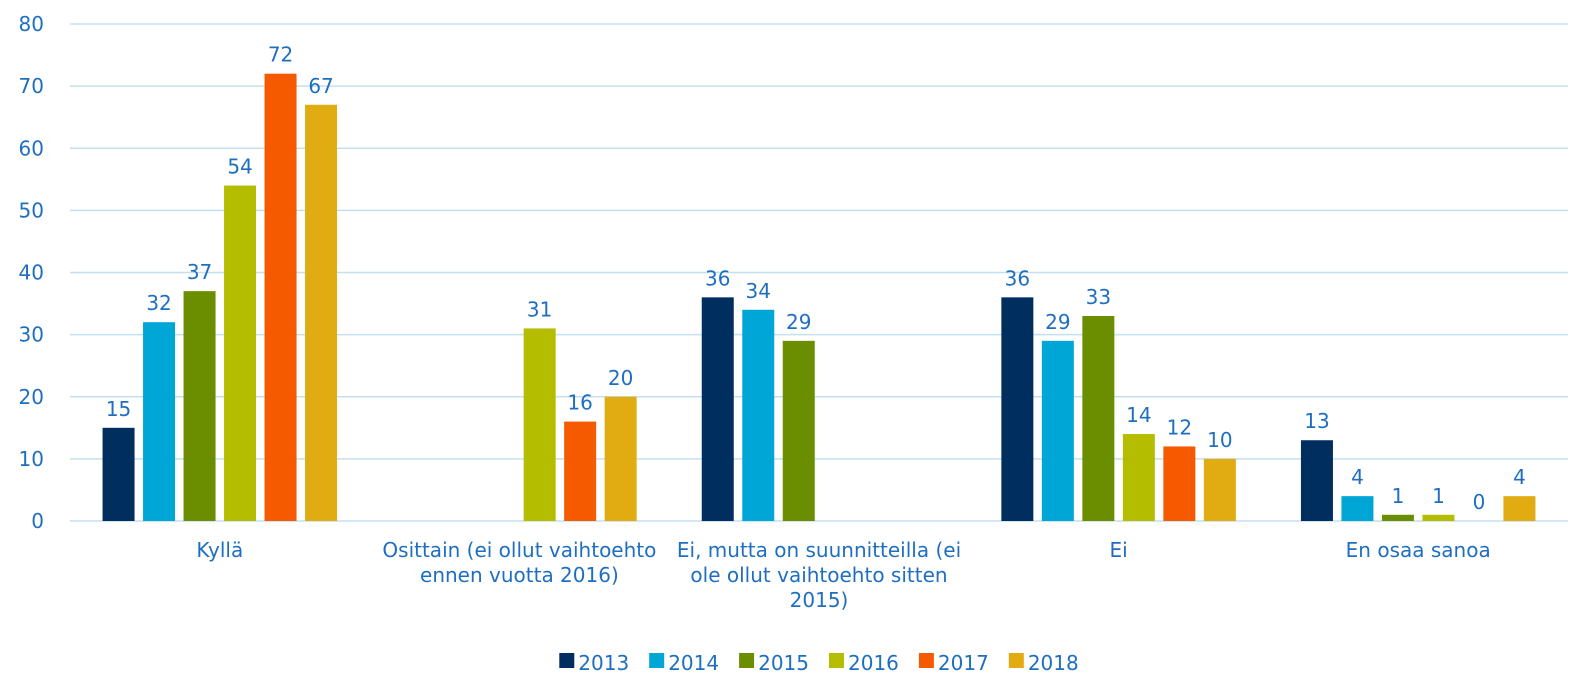 This screenshot has height=679, width=1583. I want to click on data-label: 34, so click(758, 291).